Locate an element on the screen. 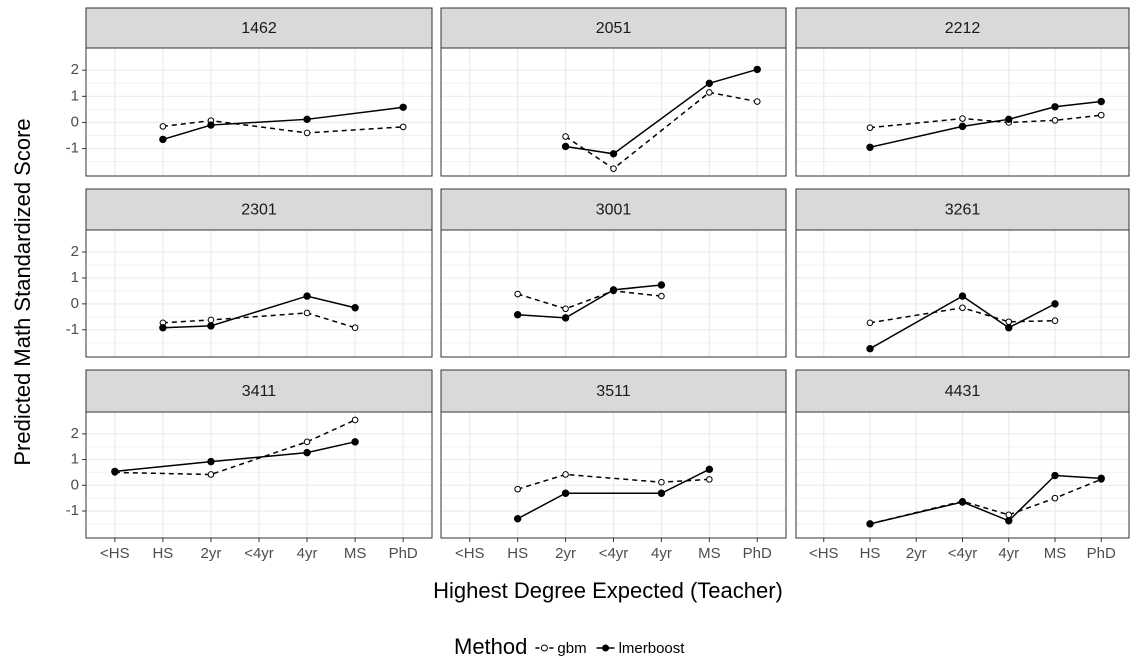  strip-text: 3001 is located at coordinates (614, 210).